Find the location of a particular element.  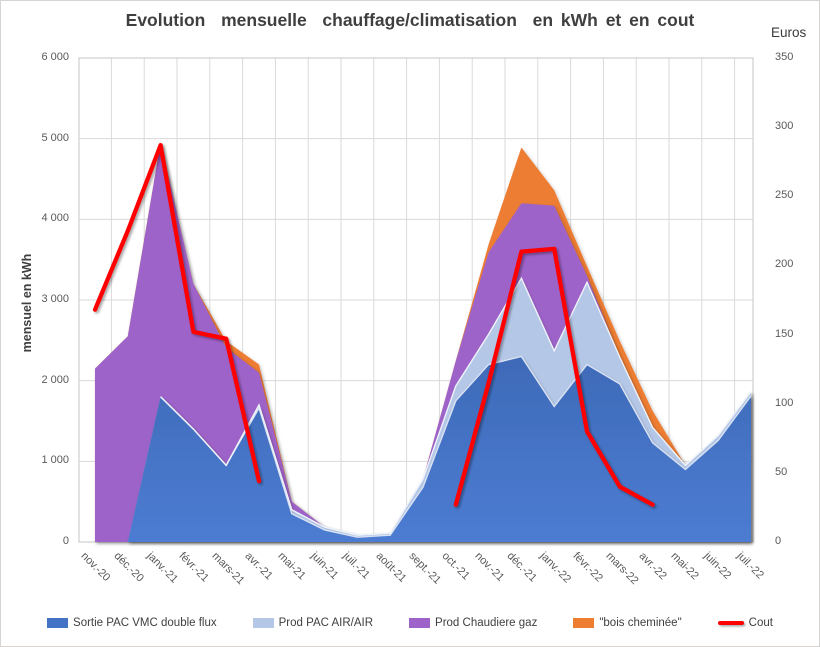

y-axis-tick-label: 6 000 is located at coordinates (55, 57).